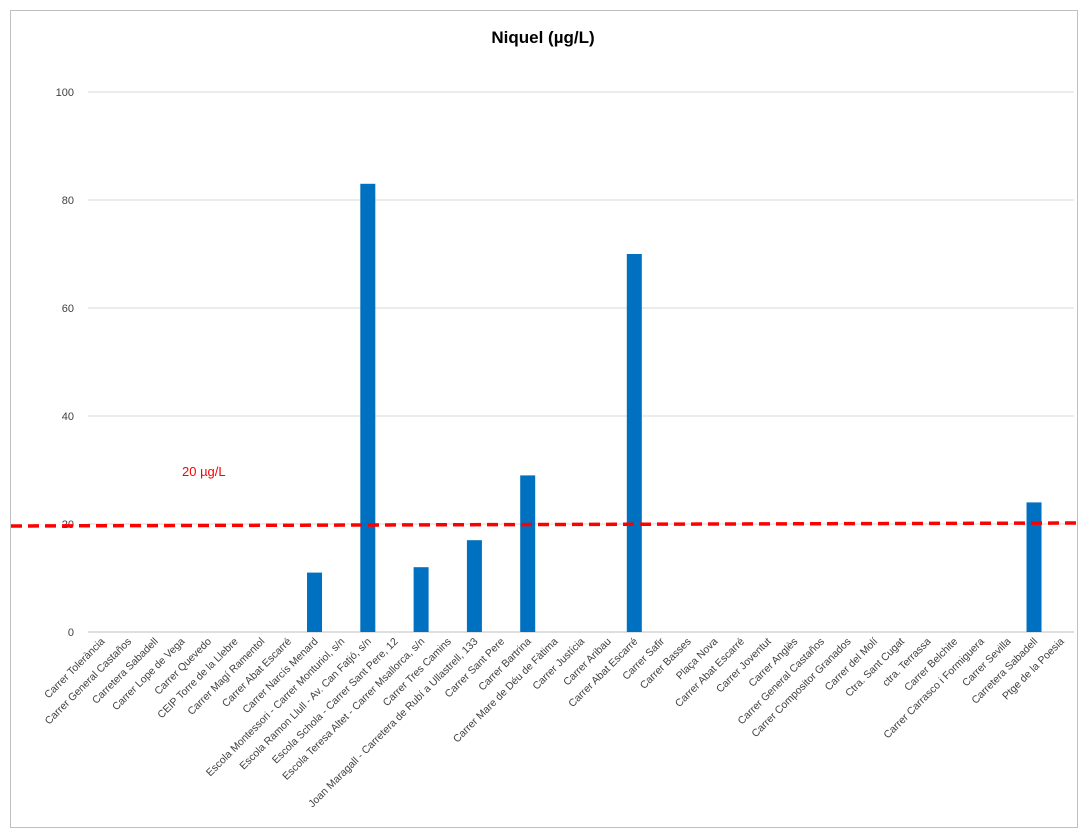  What do you see at coordinates (68, 417) in the screenshot?
I see `y-tick-label: 40` at bounding box center [68, 417].